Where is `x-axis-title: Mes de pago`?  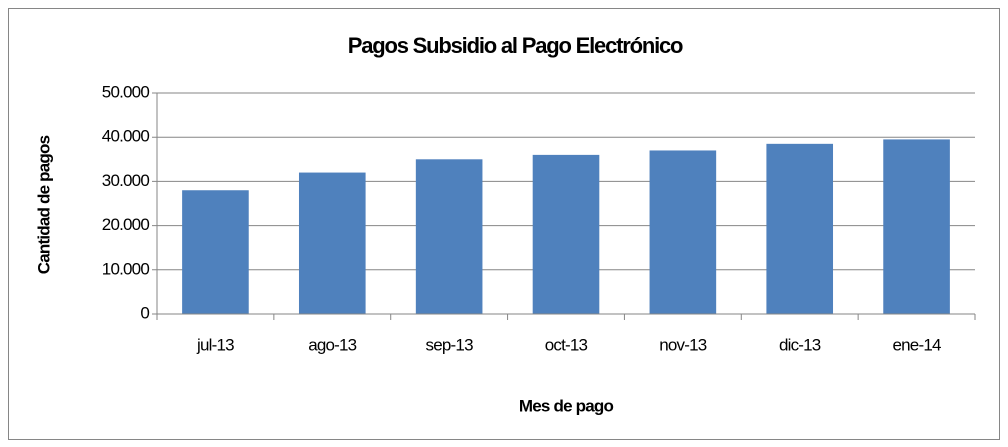 x-axis-title: Mes de pago is located at coordinates (566, 405).